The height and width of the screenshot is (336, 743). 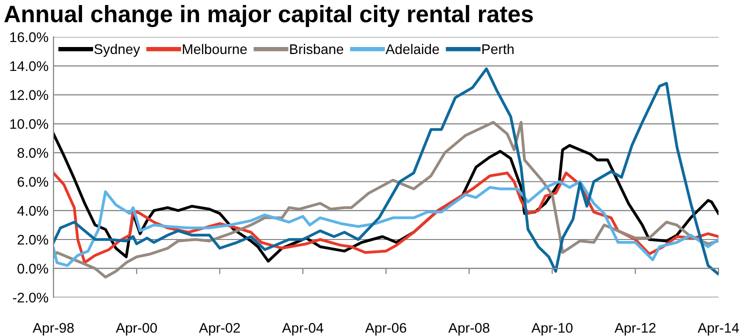 What do you see at coordinates (33, 269) in the screenshot?
I see `y-tick-label: 0.0%` at bounding box center [33, 269].